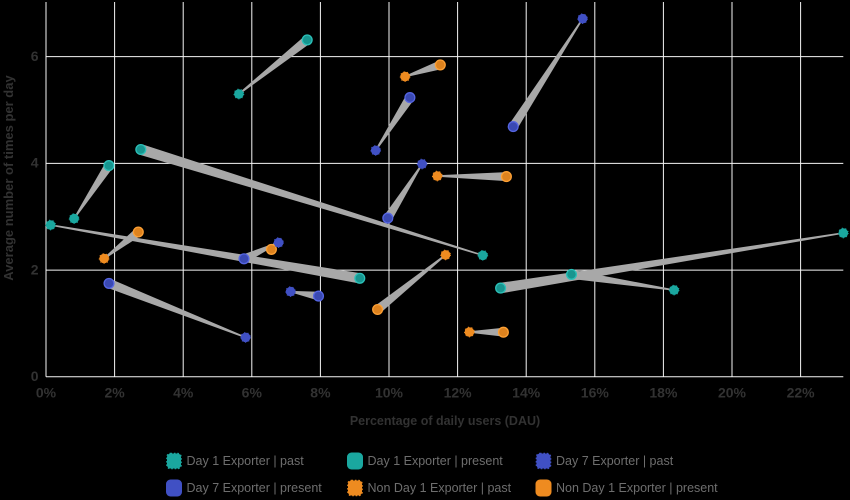  Describe the element at coordinates (440, 488) in the screenshot. I see `svg-text: Non Day 1 Exporter | past` at that location.